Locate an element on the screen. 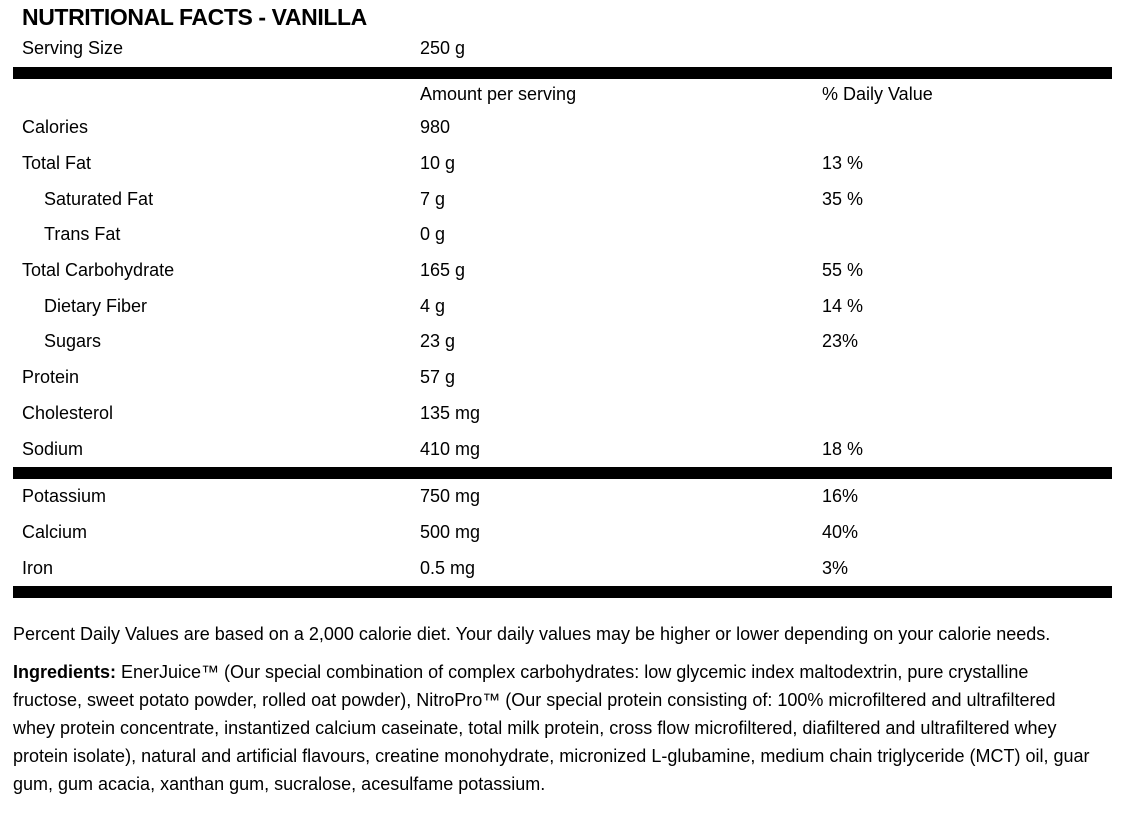 The height and width of the screenshot is (819, 1122). nutrient-amount: 500 mg is located at coordinates (450, 531).